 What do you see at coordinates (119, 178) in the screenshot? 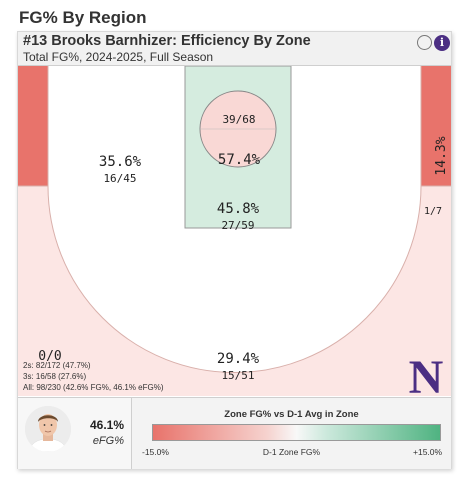
I see `mid-range-made-attempts-label: 16/45` at bounding box center [119, 178].